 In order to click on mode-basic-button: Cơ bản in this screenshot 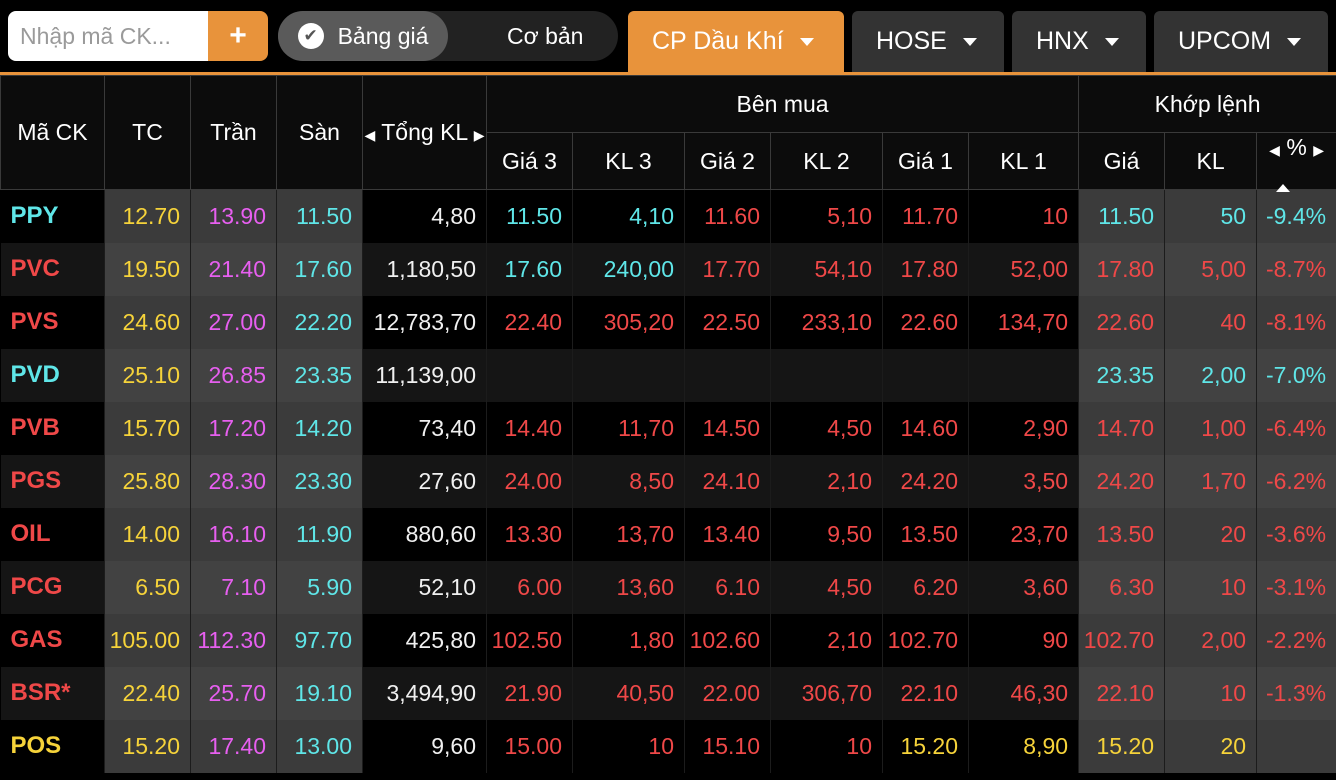, I will do `click(545, 36)`.